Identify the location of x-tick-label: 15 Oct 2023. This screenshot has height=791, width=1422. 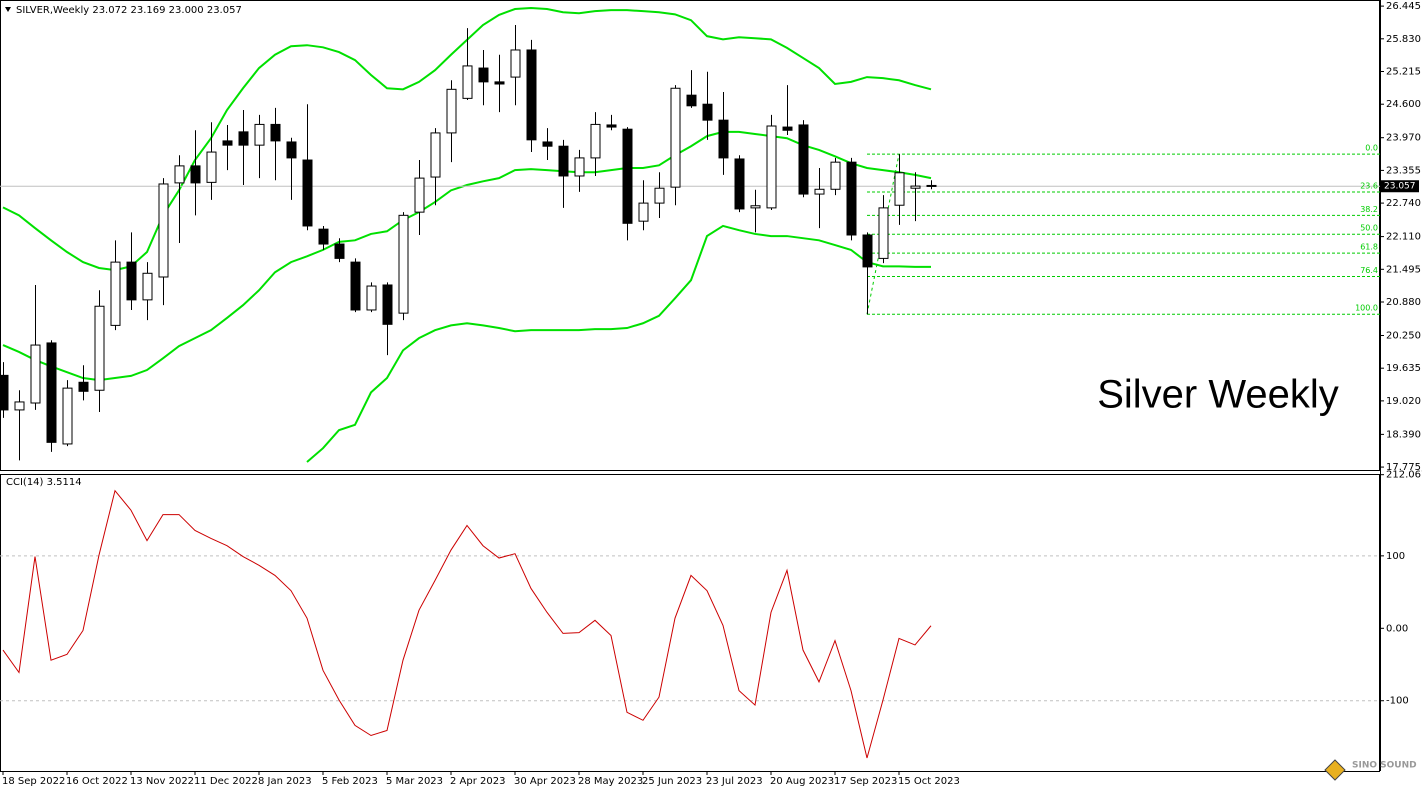
(929, 781).